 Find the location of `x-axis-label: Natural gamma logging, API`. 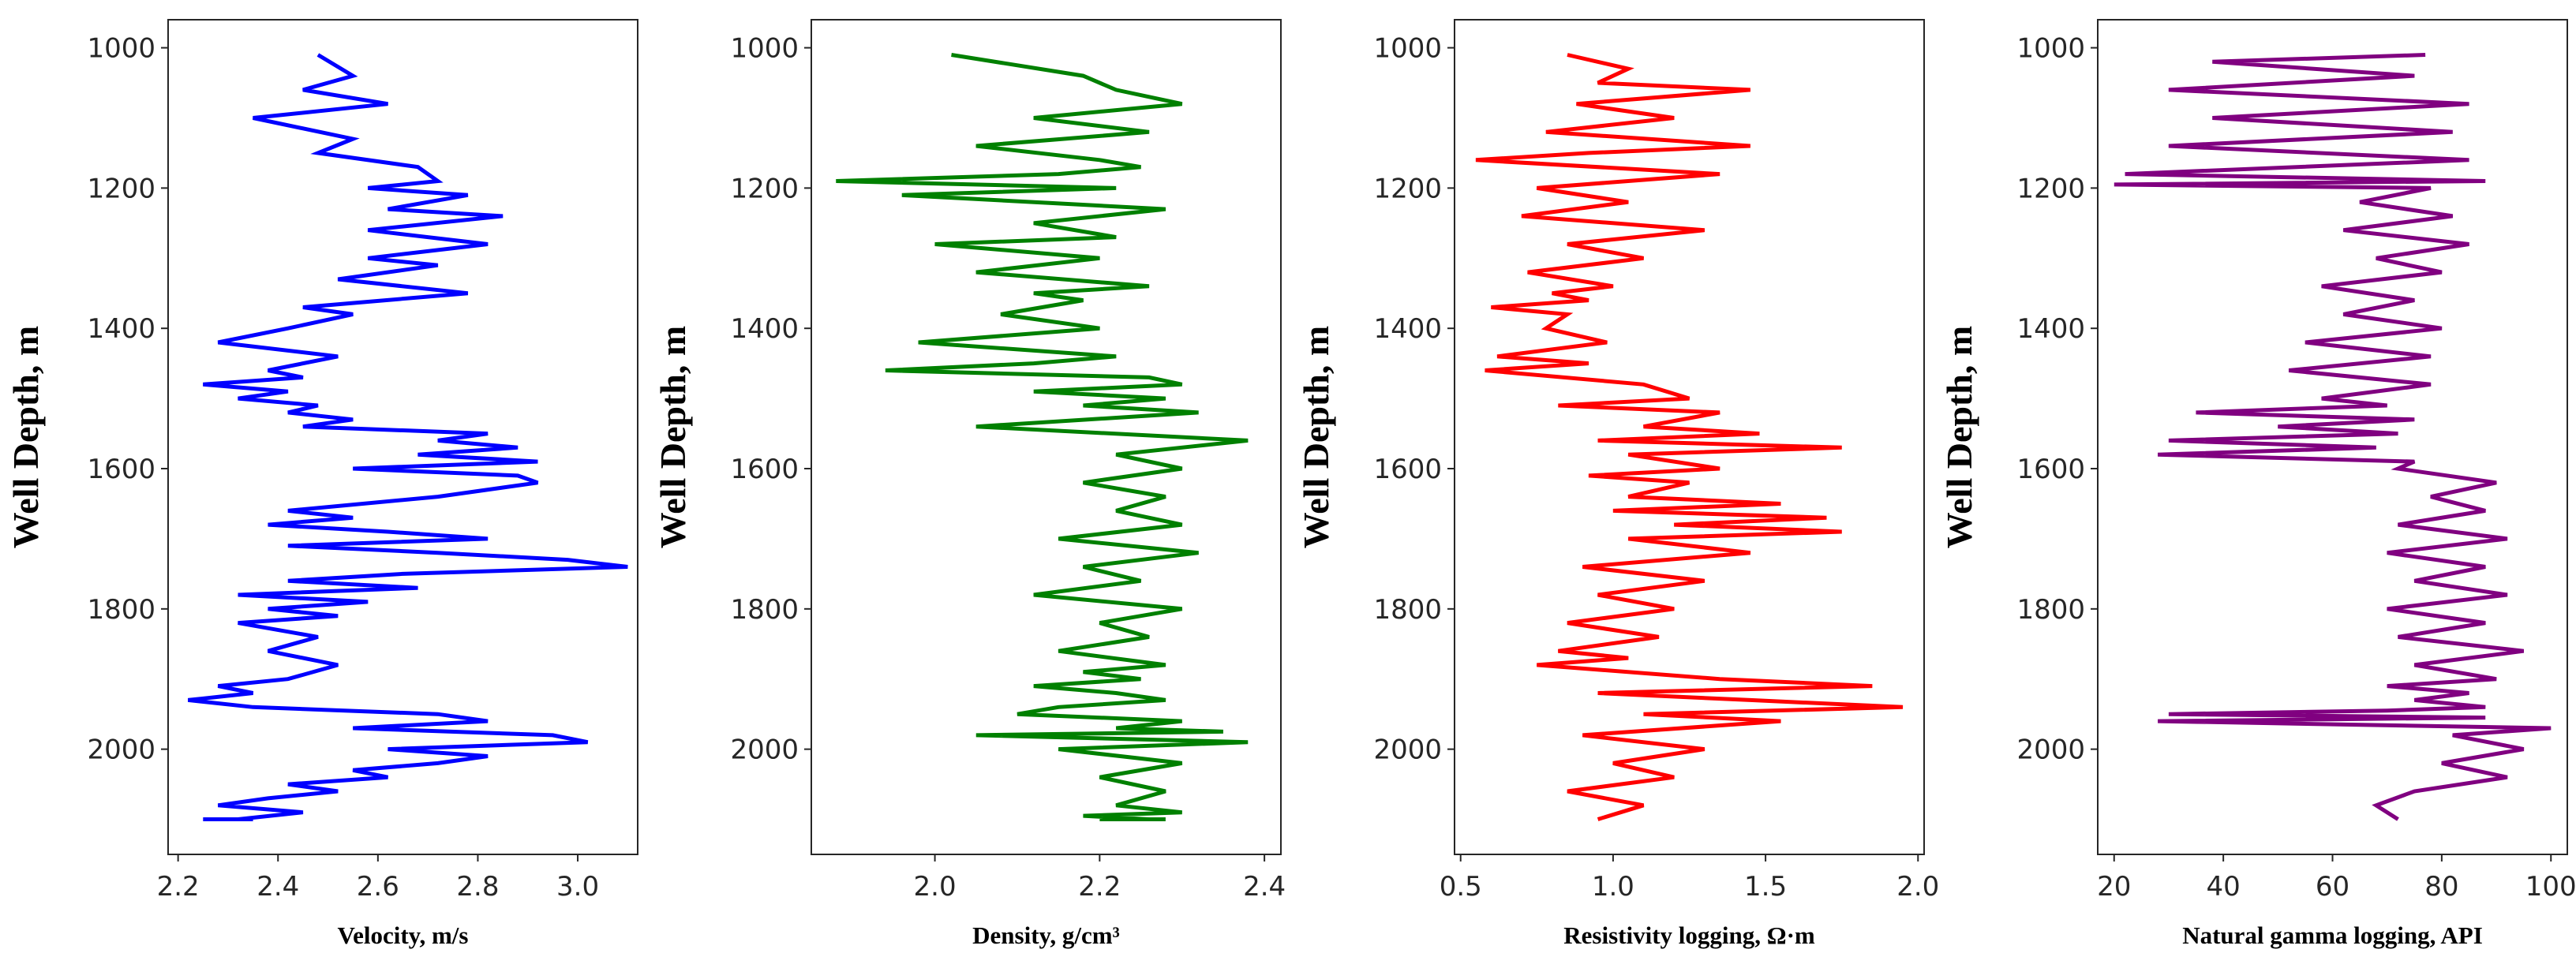

x-axis-label: Natural gamma logging, API is located at coordinates (2332, 935).